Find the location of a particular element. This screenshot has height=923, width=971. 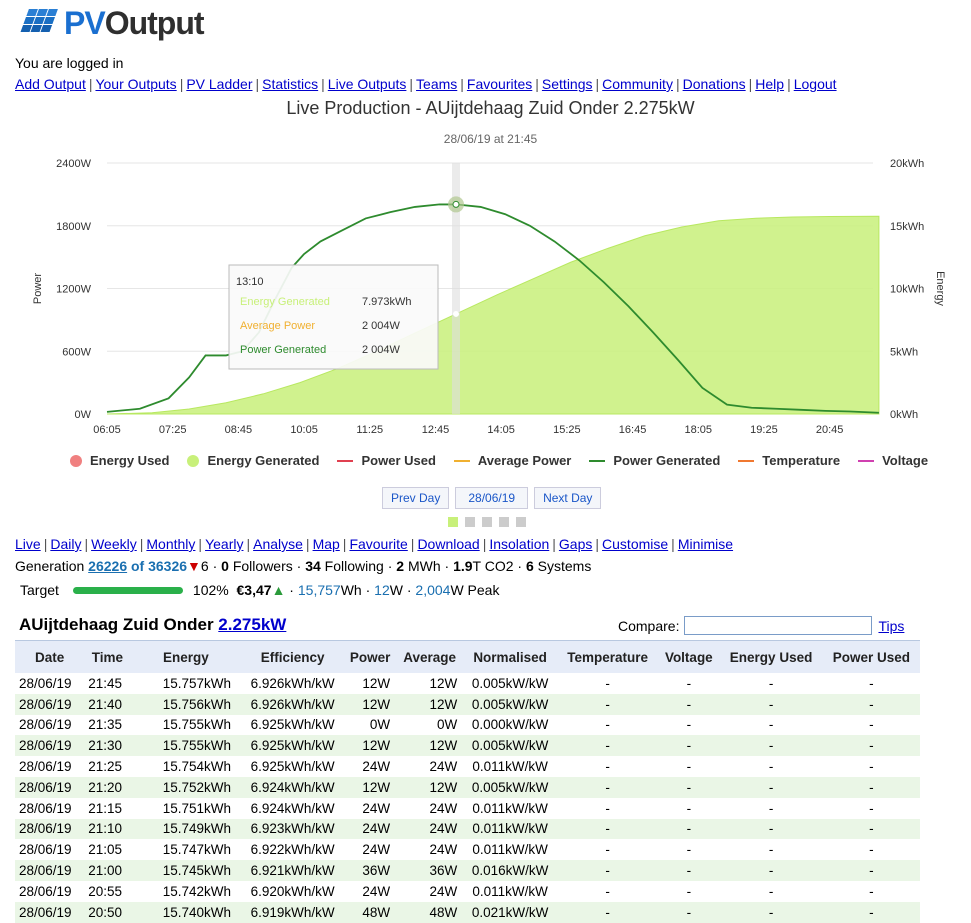

nav-link-statistics: Statistics is located at coordinates (290, 84).